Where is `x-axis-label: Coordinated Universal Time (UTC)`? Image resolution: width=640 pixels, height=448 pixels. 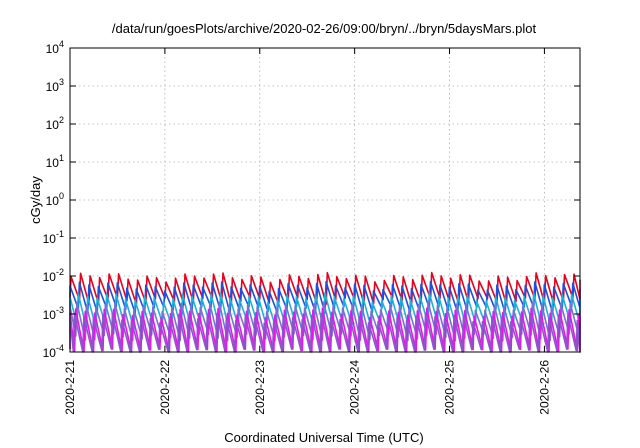
x-axis-label: Coordinated Universal Time (UTC) is located at coordinates (323, 437).